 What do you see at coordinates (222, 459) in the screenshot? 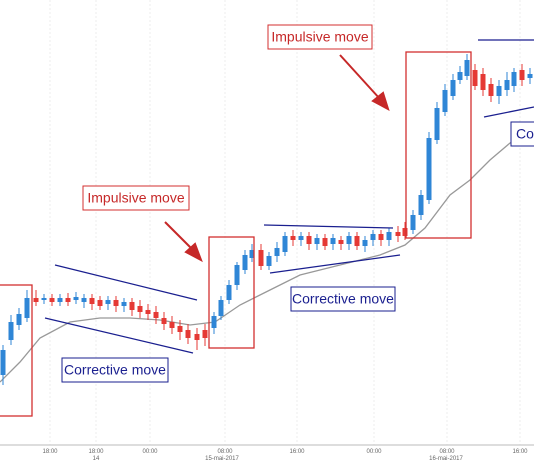
I see `x-date-label: 15-mai-2017` at bounding box center [222, 459].